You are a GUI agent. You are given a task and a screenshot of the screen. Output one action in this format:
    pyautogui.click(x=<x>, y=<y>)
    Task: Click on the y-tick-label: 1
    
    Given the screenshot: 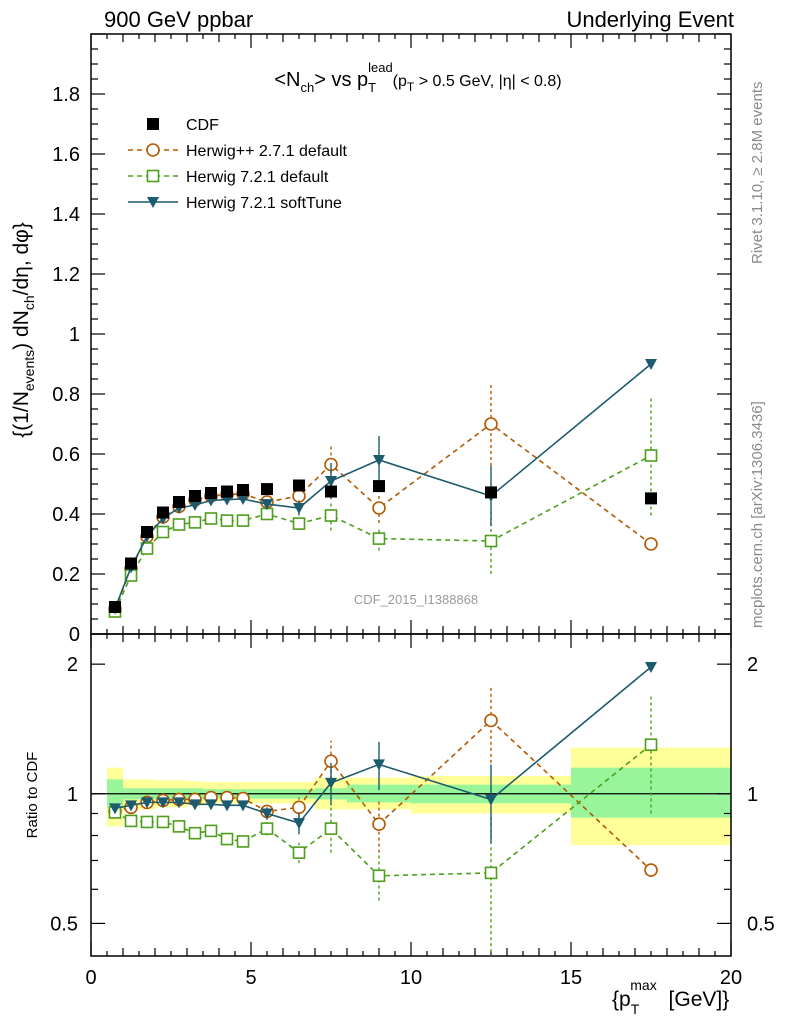 What is the action you would take?
    pyautogui.click(x=74, y=335)
    